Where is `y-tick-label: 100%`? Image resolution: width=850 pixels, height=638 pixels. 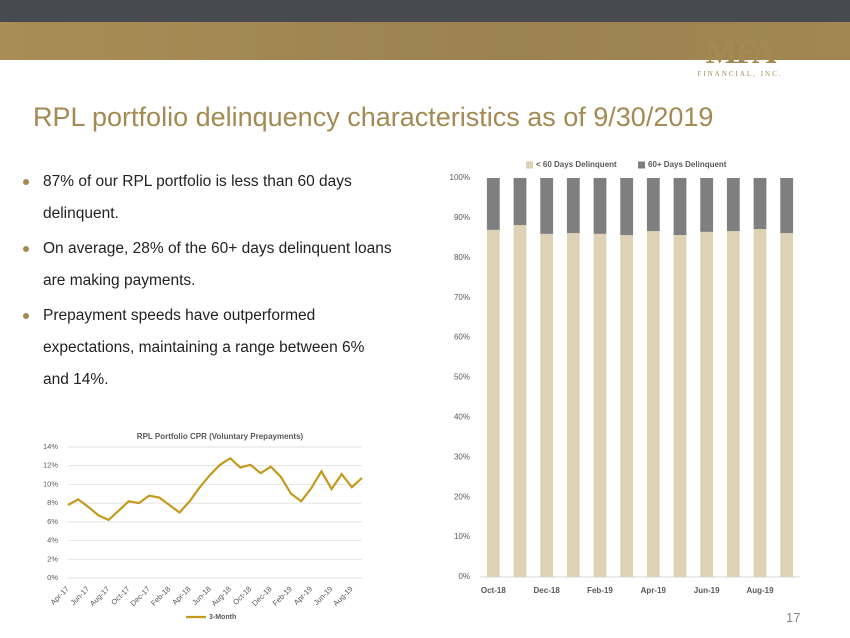 y-tick-label: 100% is located at coordinates (460, 177).